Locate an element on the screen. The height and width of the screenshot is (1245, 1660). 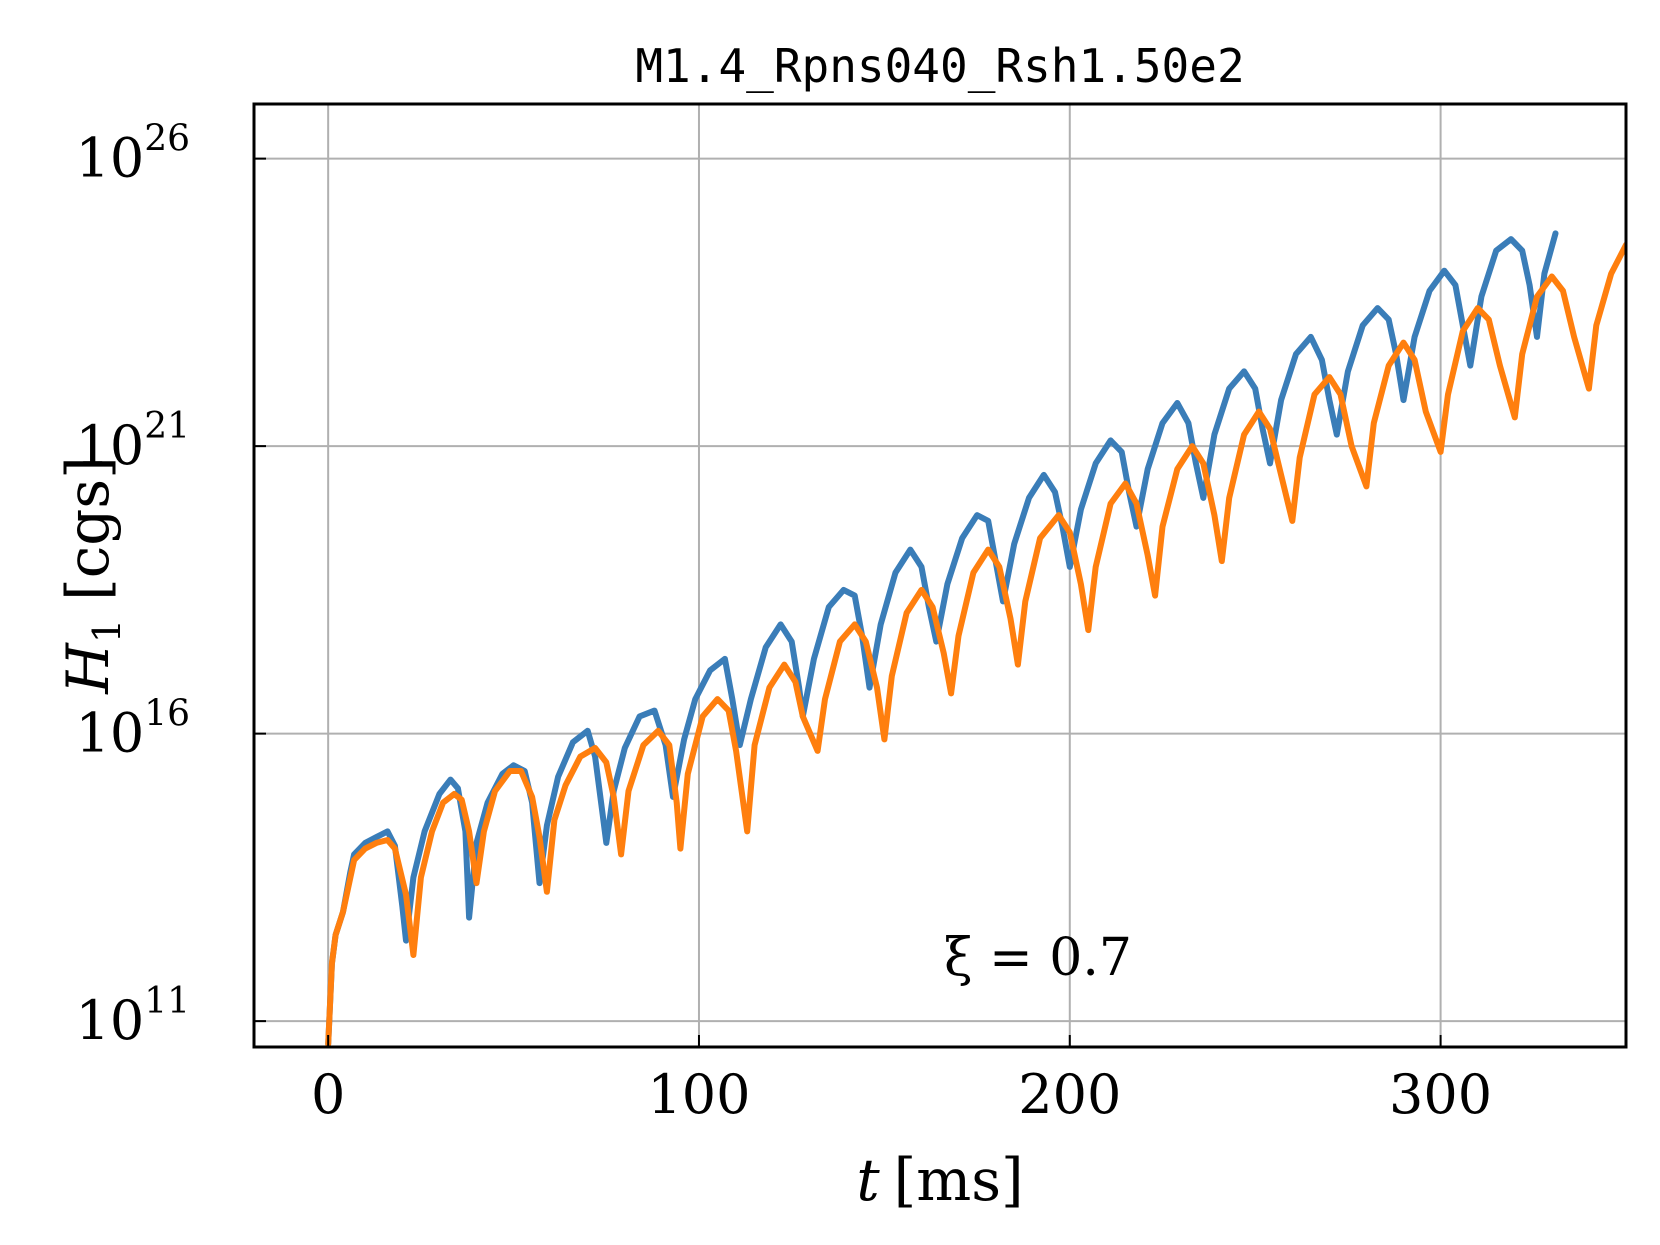
x-tick-label: 200 is located at coordinates (1069, 1094).